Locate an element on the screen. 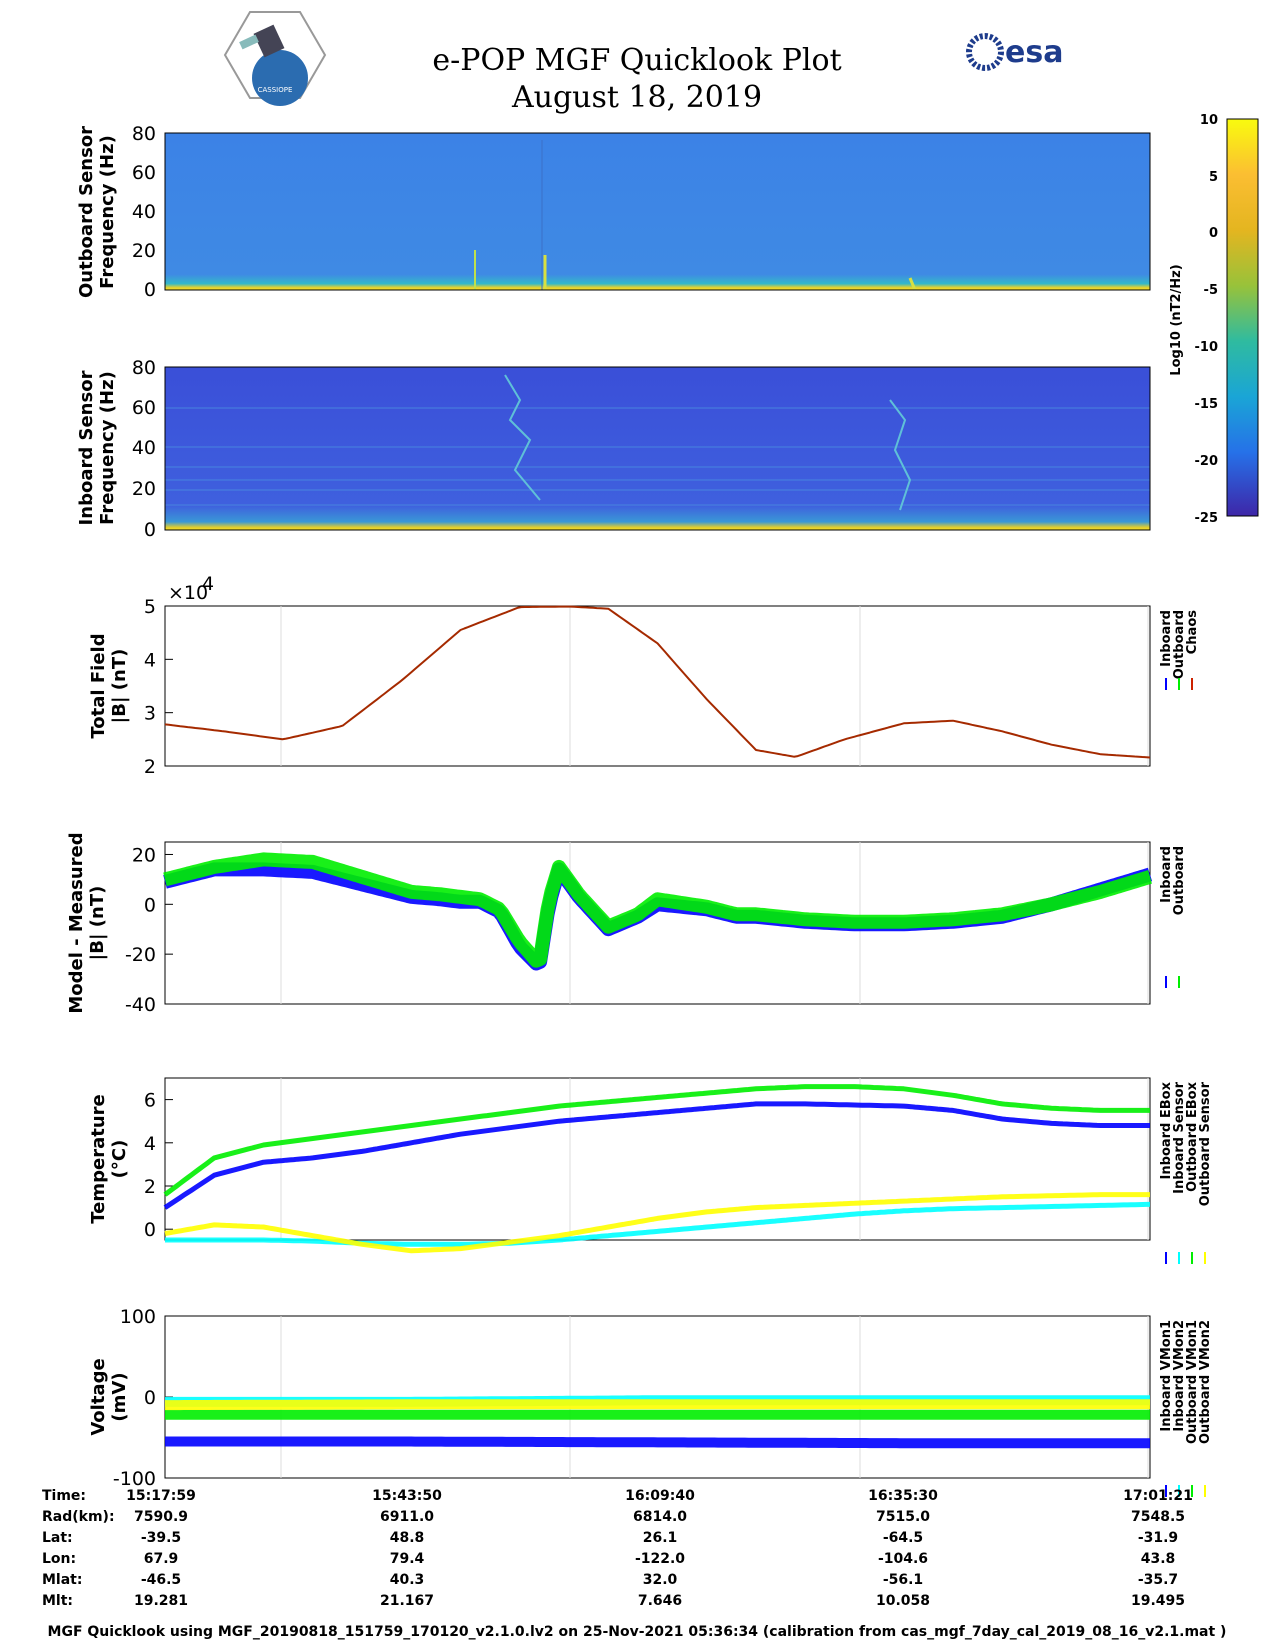  ylabel: Total Field is located at coordinates (98, 685).